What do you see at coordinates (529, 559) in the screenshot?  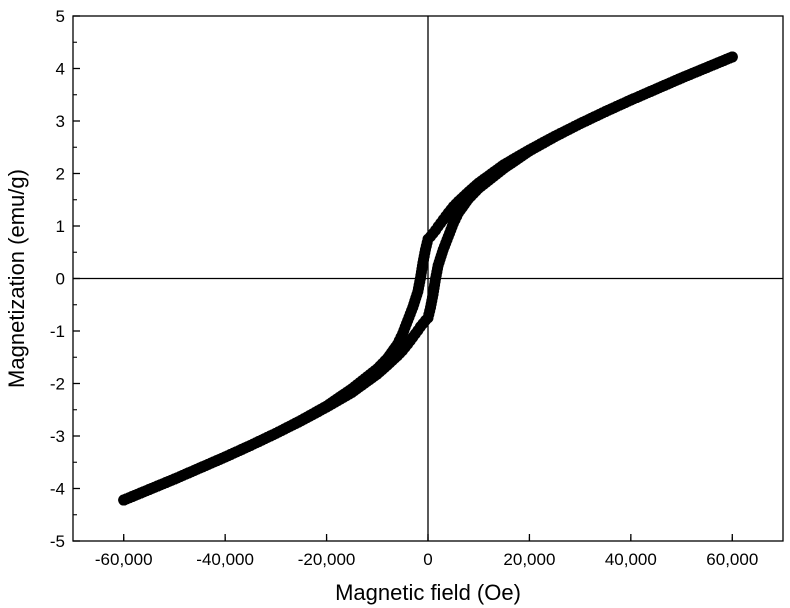 I see `x-tick-label: 20,000` at bounding box center [529, 559].